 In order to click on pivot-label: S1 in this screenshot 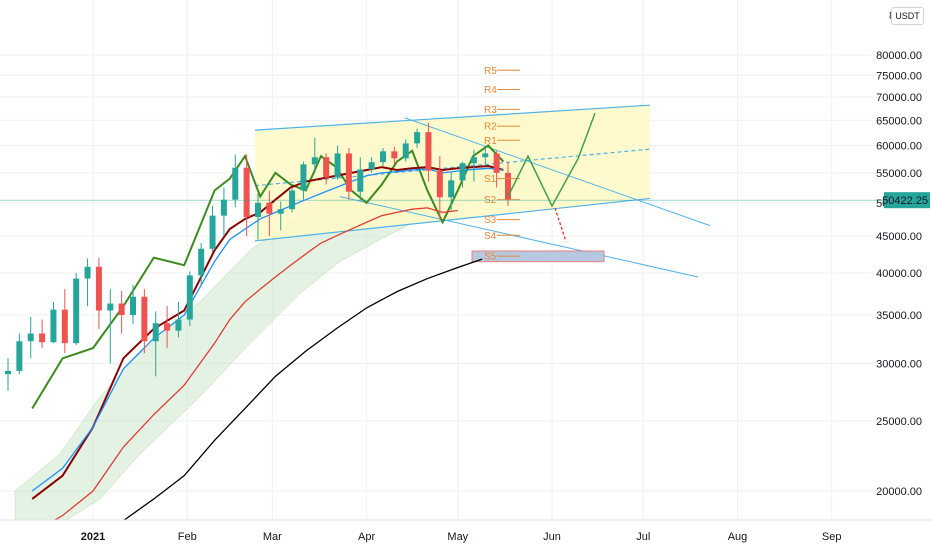, I will do `click(490, 179)`.